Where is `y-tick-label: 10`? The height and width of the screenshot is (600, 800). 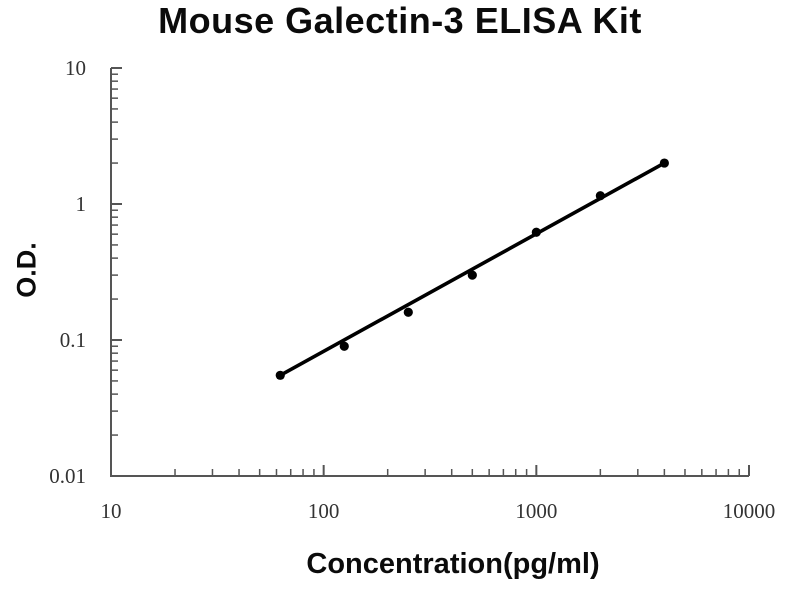
y-tick-label: 10 is located at coordinates (75, 68).